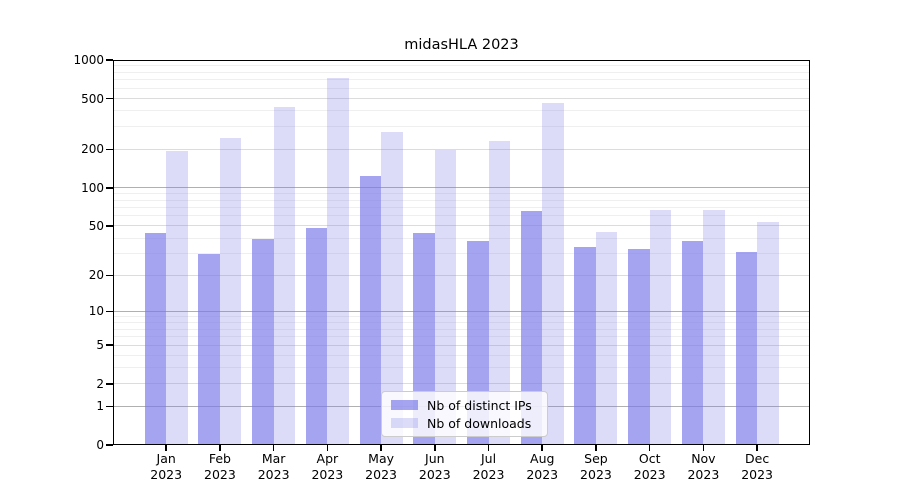  What do you see at coordinates (100, 445) in the screenshot?
I see `y-tick-label: 0` at bounding box center [100, 445].